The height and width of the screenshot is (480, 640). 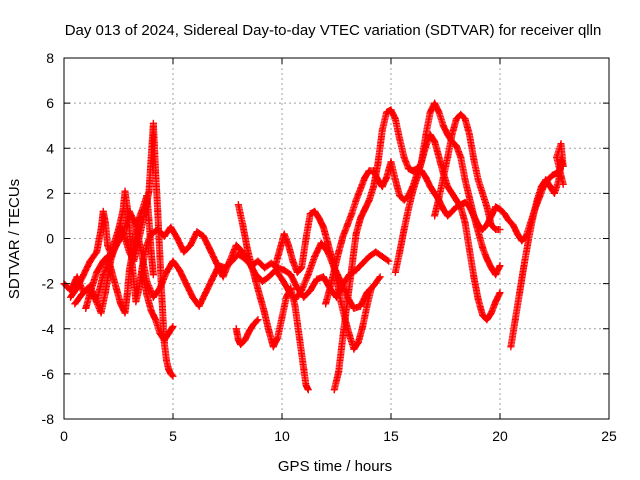 What do you see at coordinates (50, 193) in the screenshot?
I see `y-tick-label: 2` at bounding box center [50, 193].